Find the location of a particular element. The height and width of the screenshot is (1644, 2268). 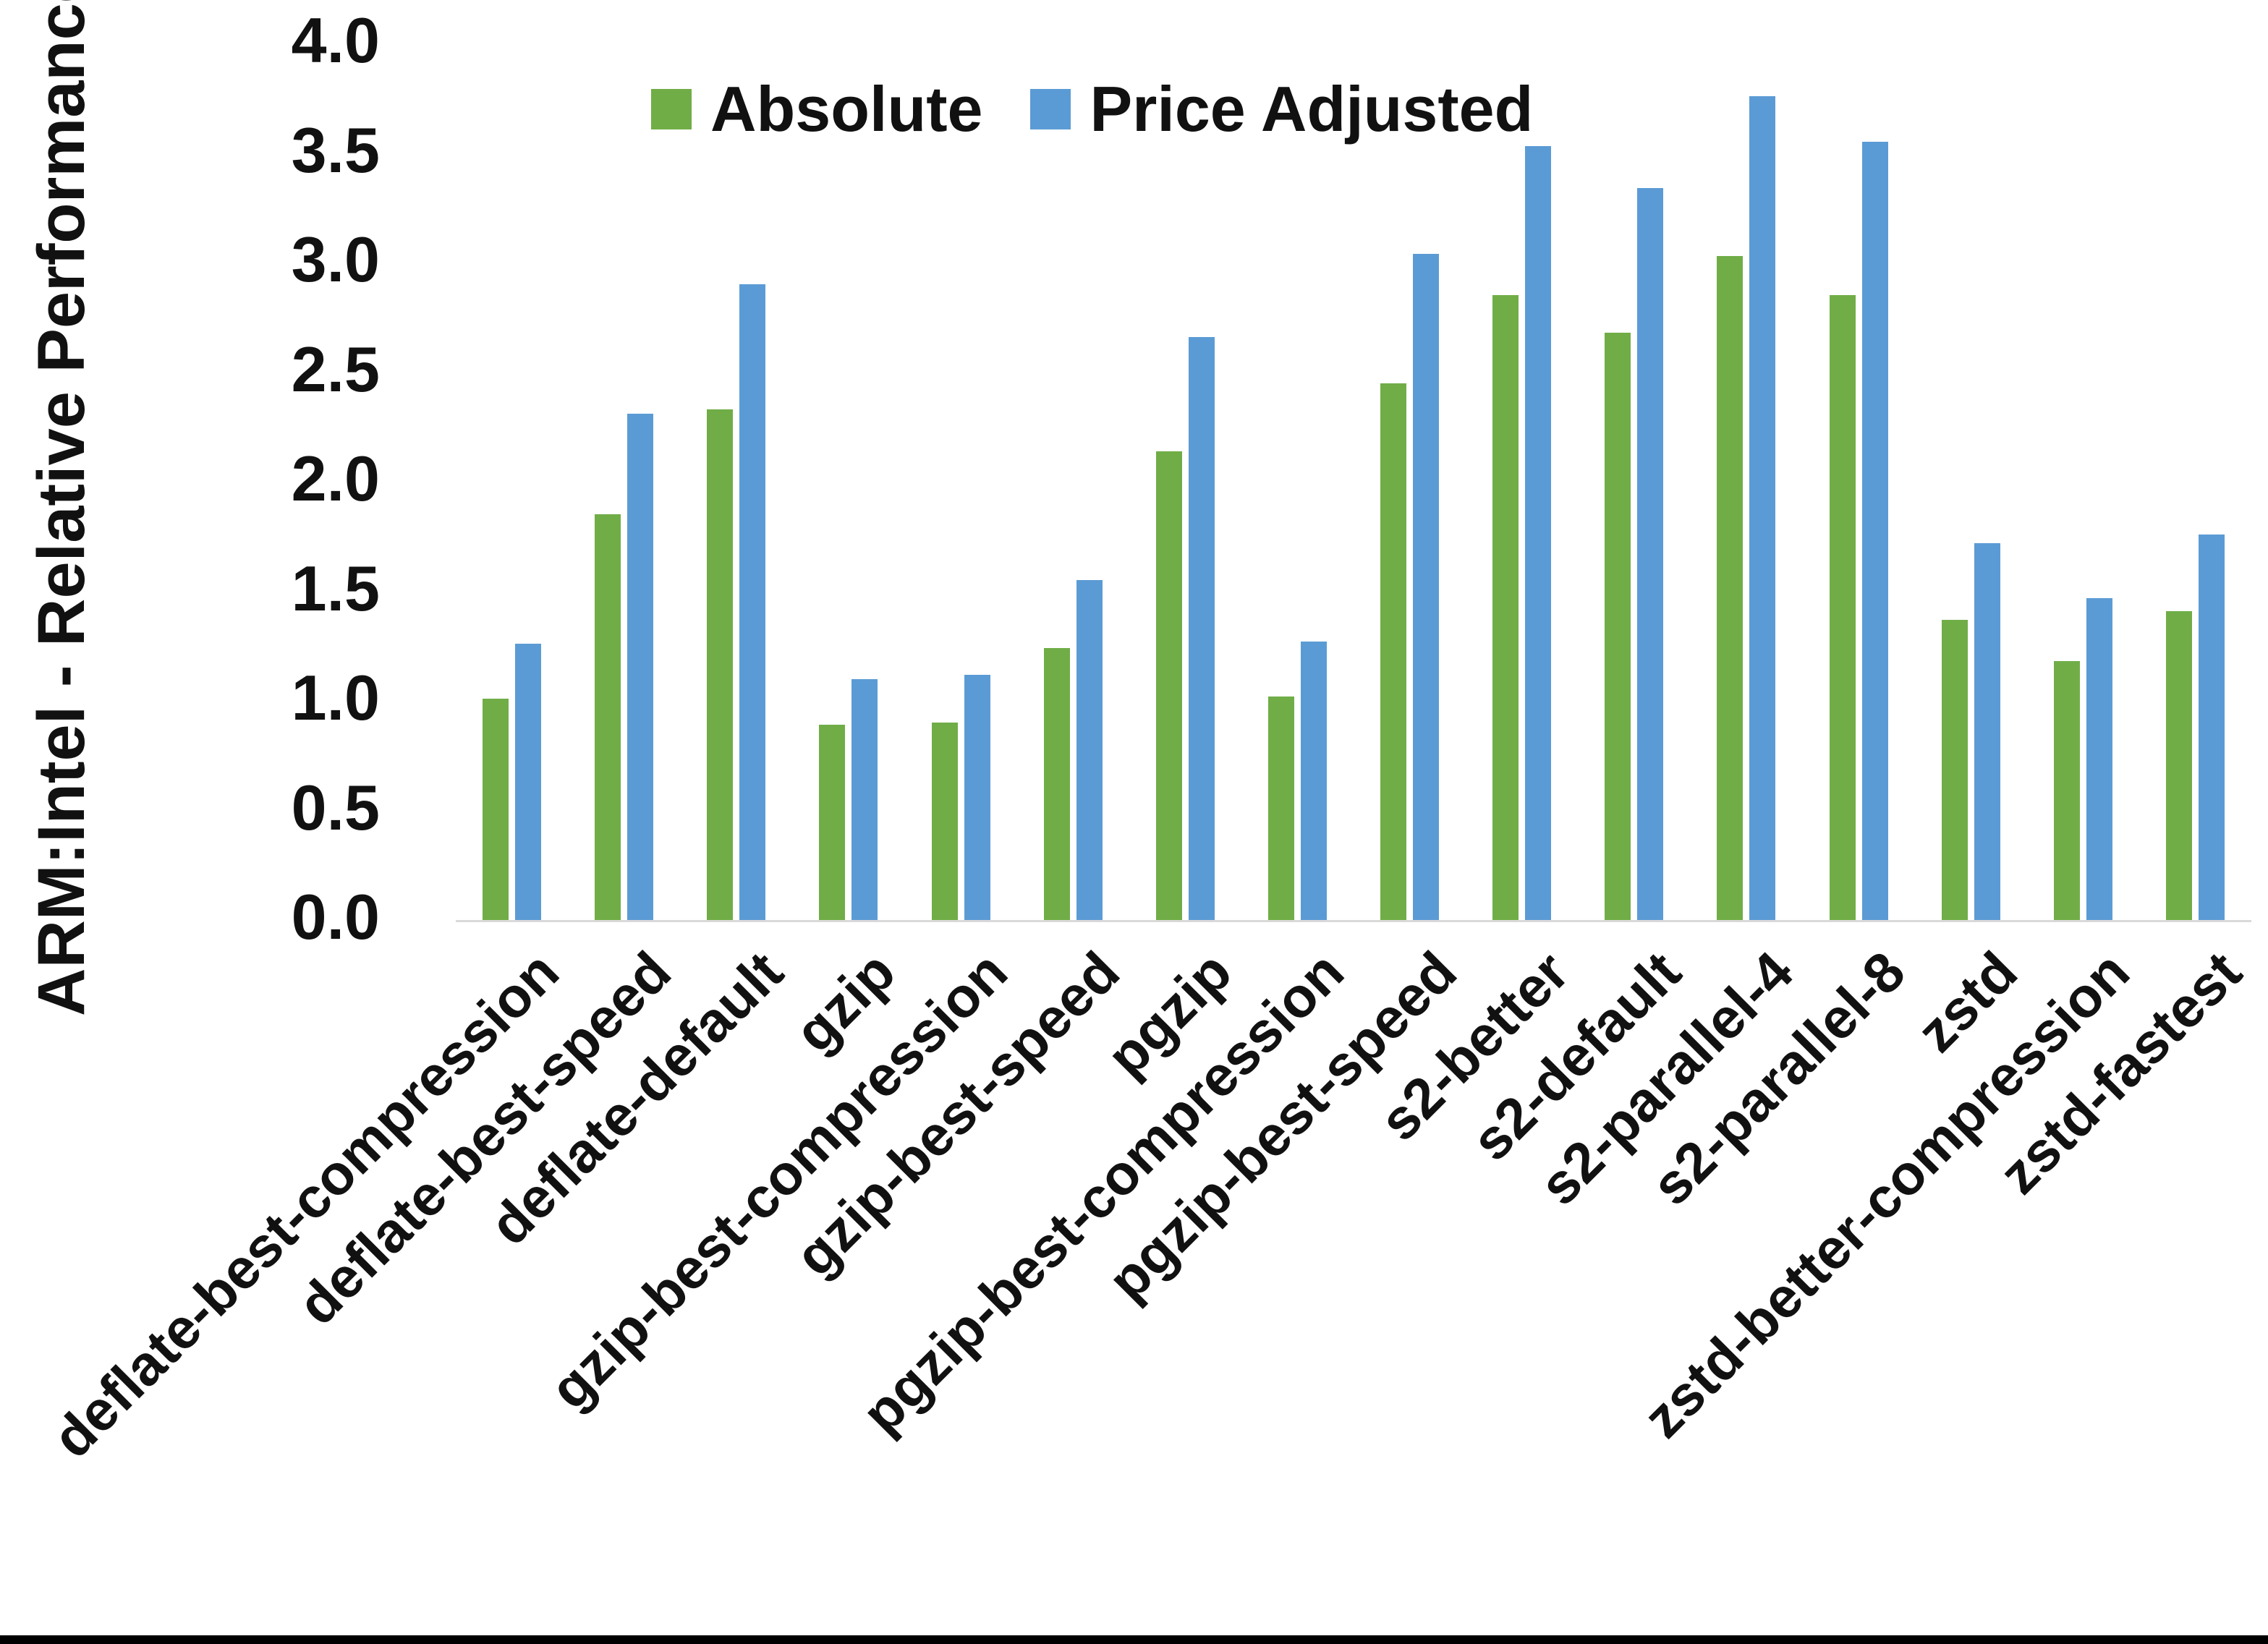

y-tick-label: 2.5 is located at coordinates (335, 369).